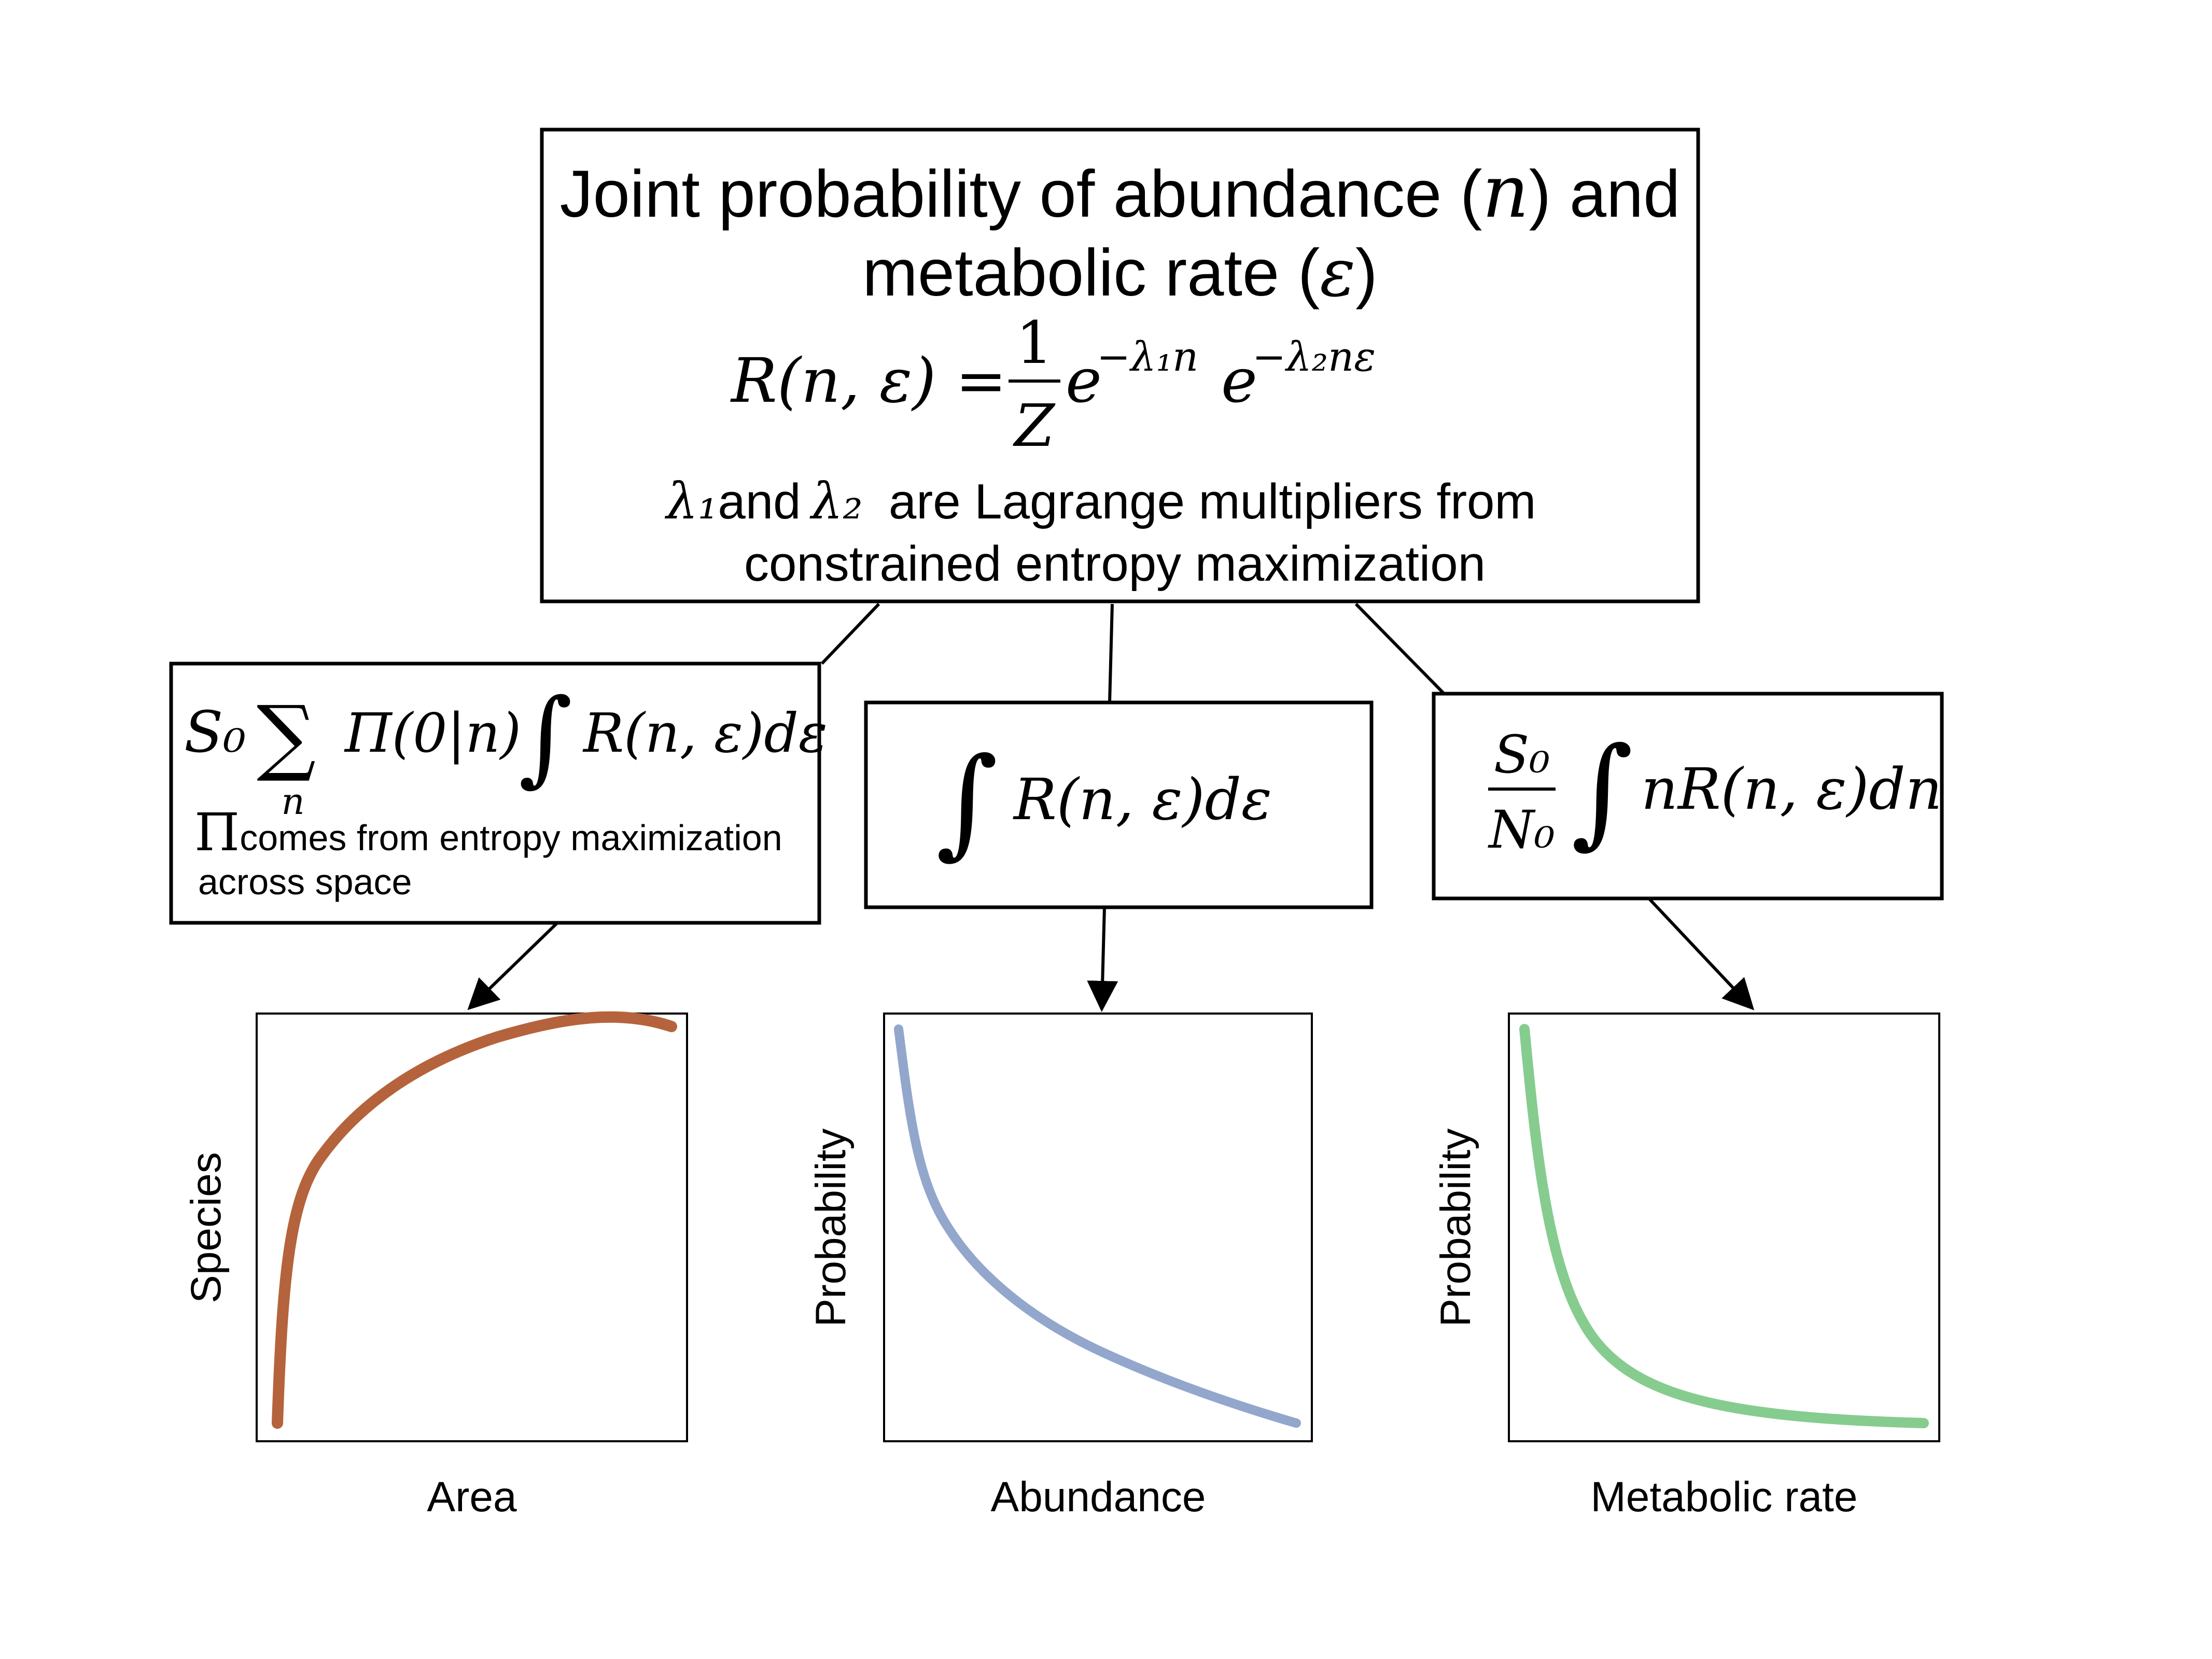 This screenshot has width=2212, height=1659. What do you see at coordinates (1602, 791) in the screenshot?
I see `right-formula-integral: ∫` at bounding box center [1602, 791].